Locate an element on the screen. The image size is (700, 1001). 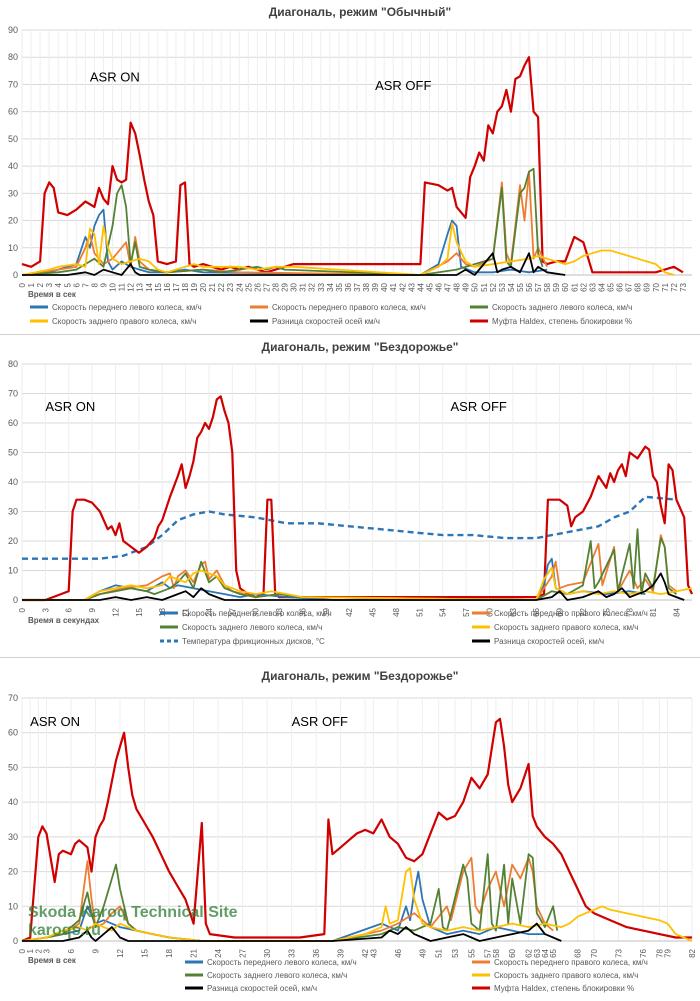
x-tick-label: 57 is located at coordinates (488, 952).